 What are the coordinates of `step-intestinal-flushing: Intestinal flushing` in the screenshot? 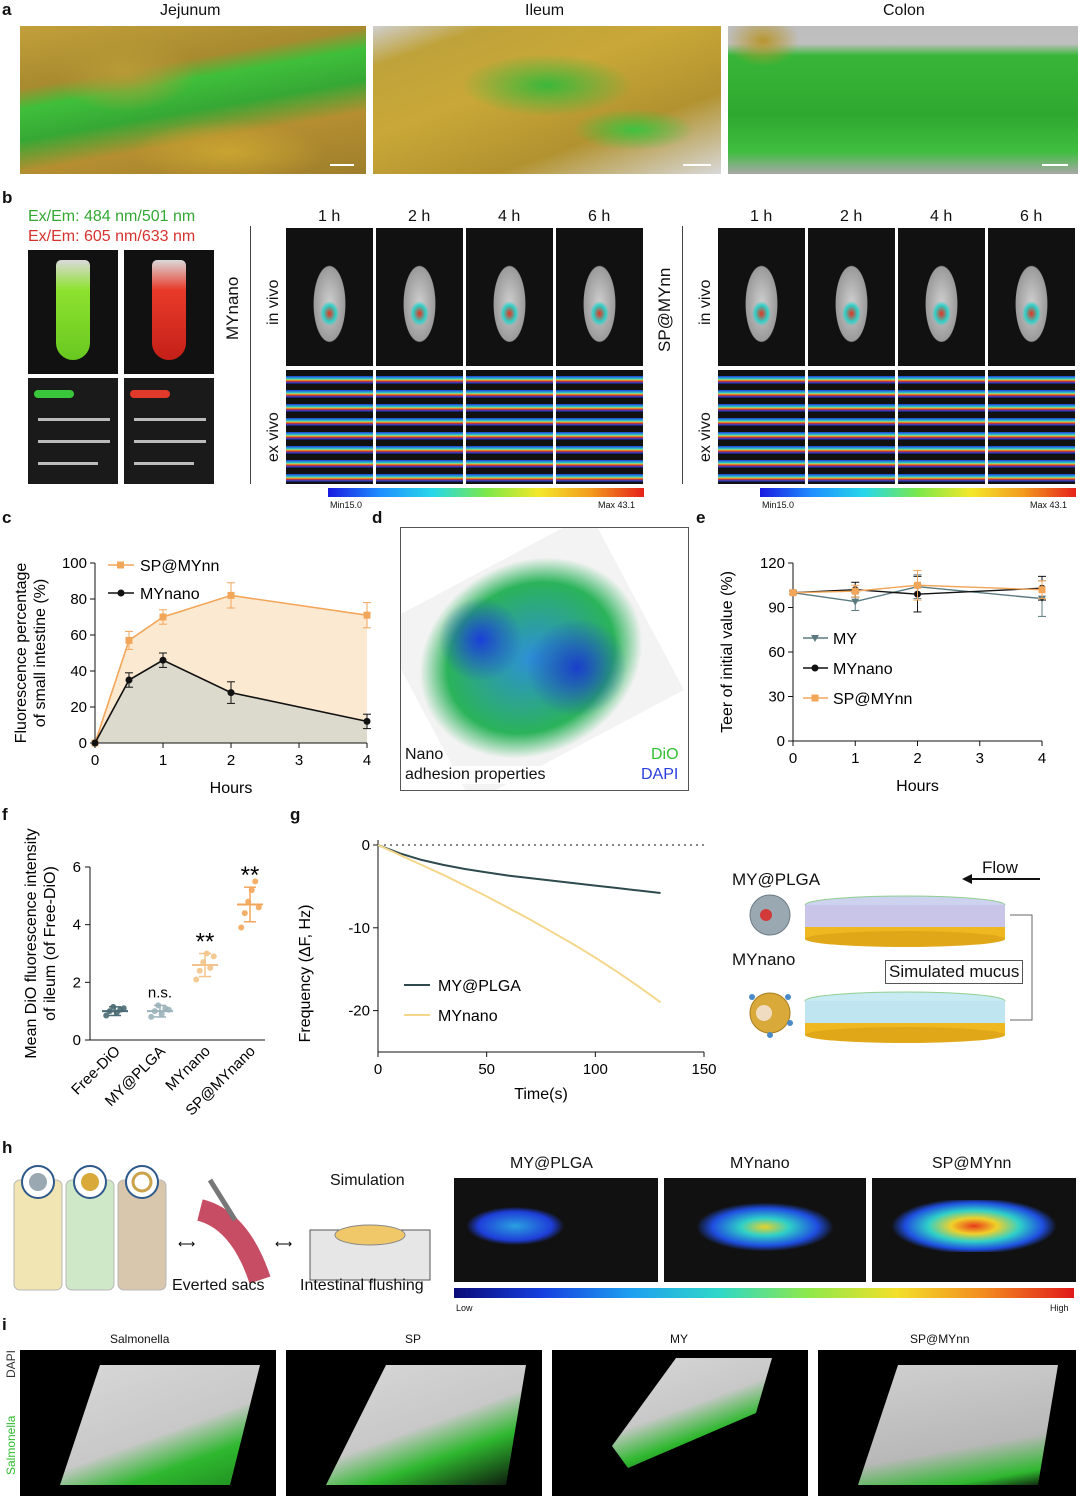 It's located at (362, 1285).